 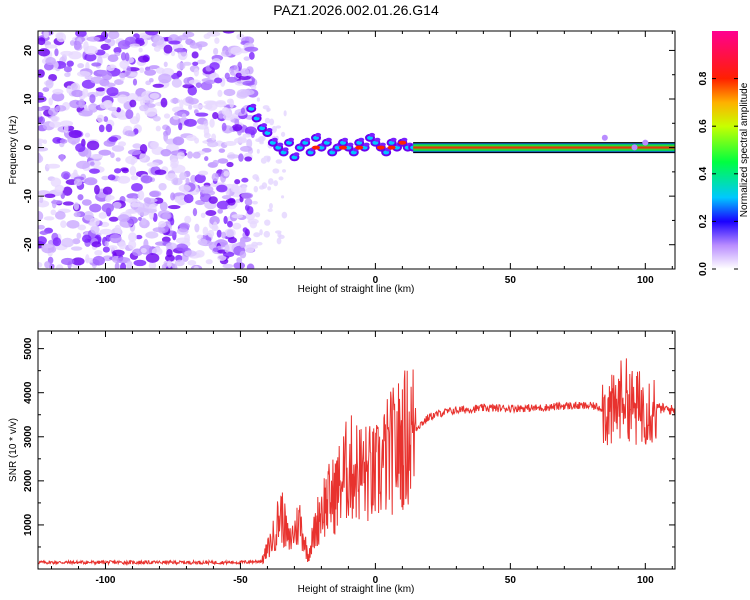 I want to click on colorbar-tick-label: 0.0, so click(x=703, y=269).